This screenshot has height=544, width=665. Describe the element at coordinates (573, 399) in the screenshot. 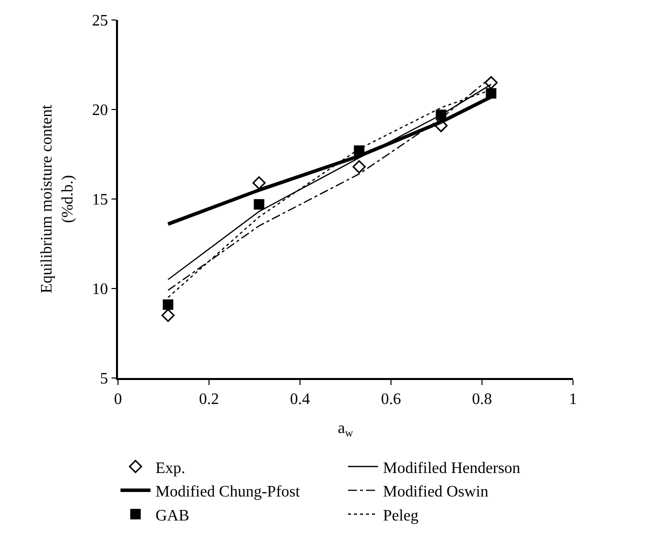

I see `x-tick-label: 1` at that location.